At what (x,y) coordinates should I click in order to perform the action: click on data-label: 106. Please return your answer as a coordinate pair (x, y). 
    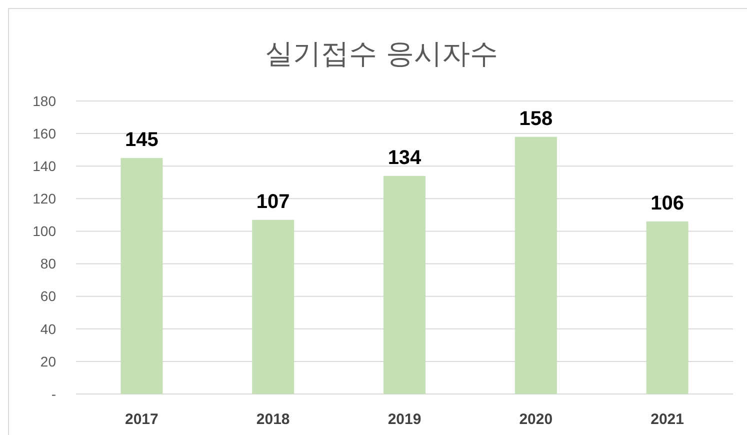
    Looking at the image, I should click on (667, 203).